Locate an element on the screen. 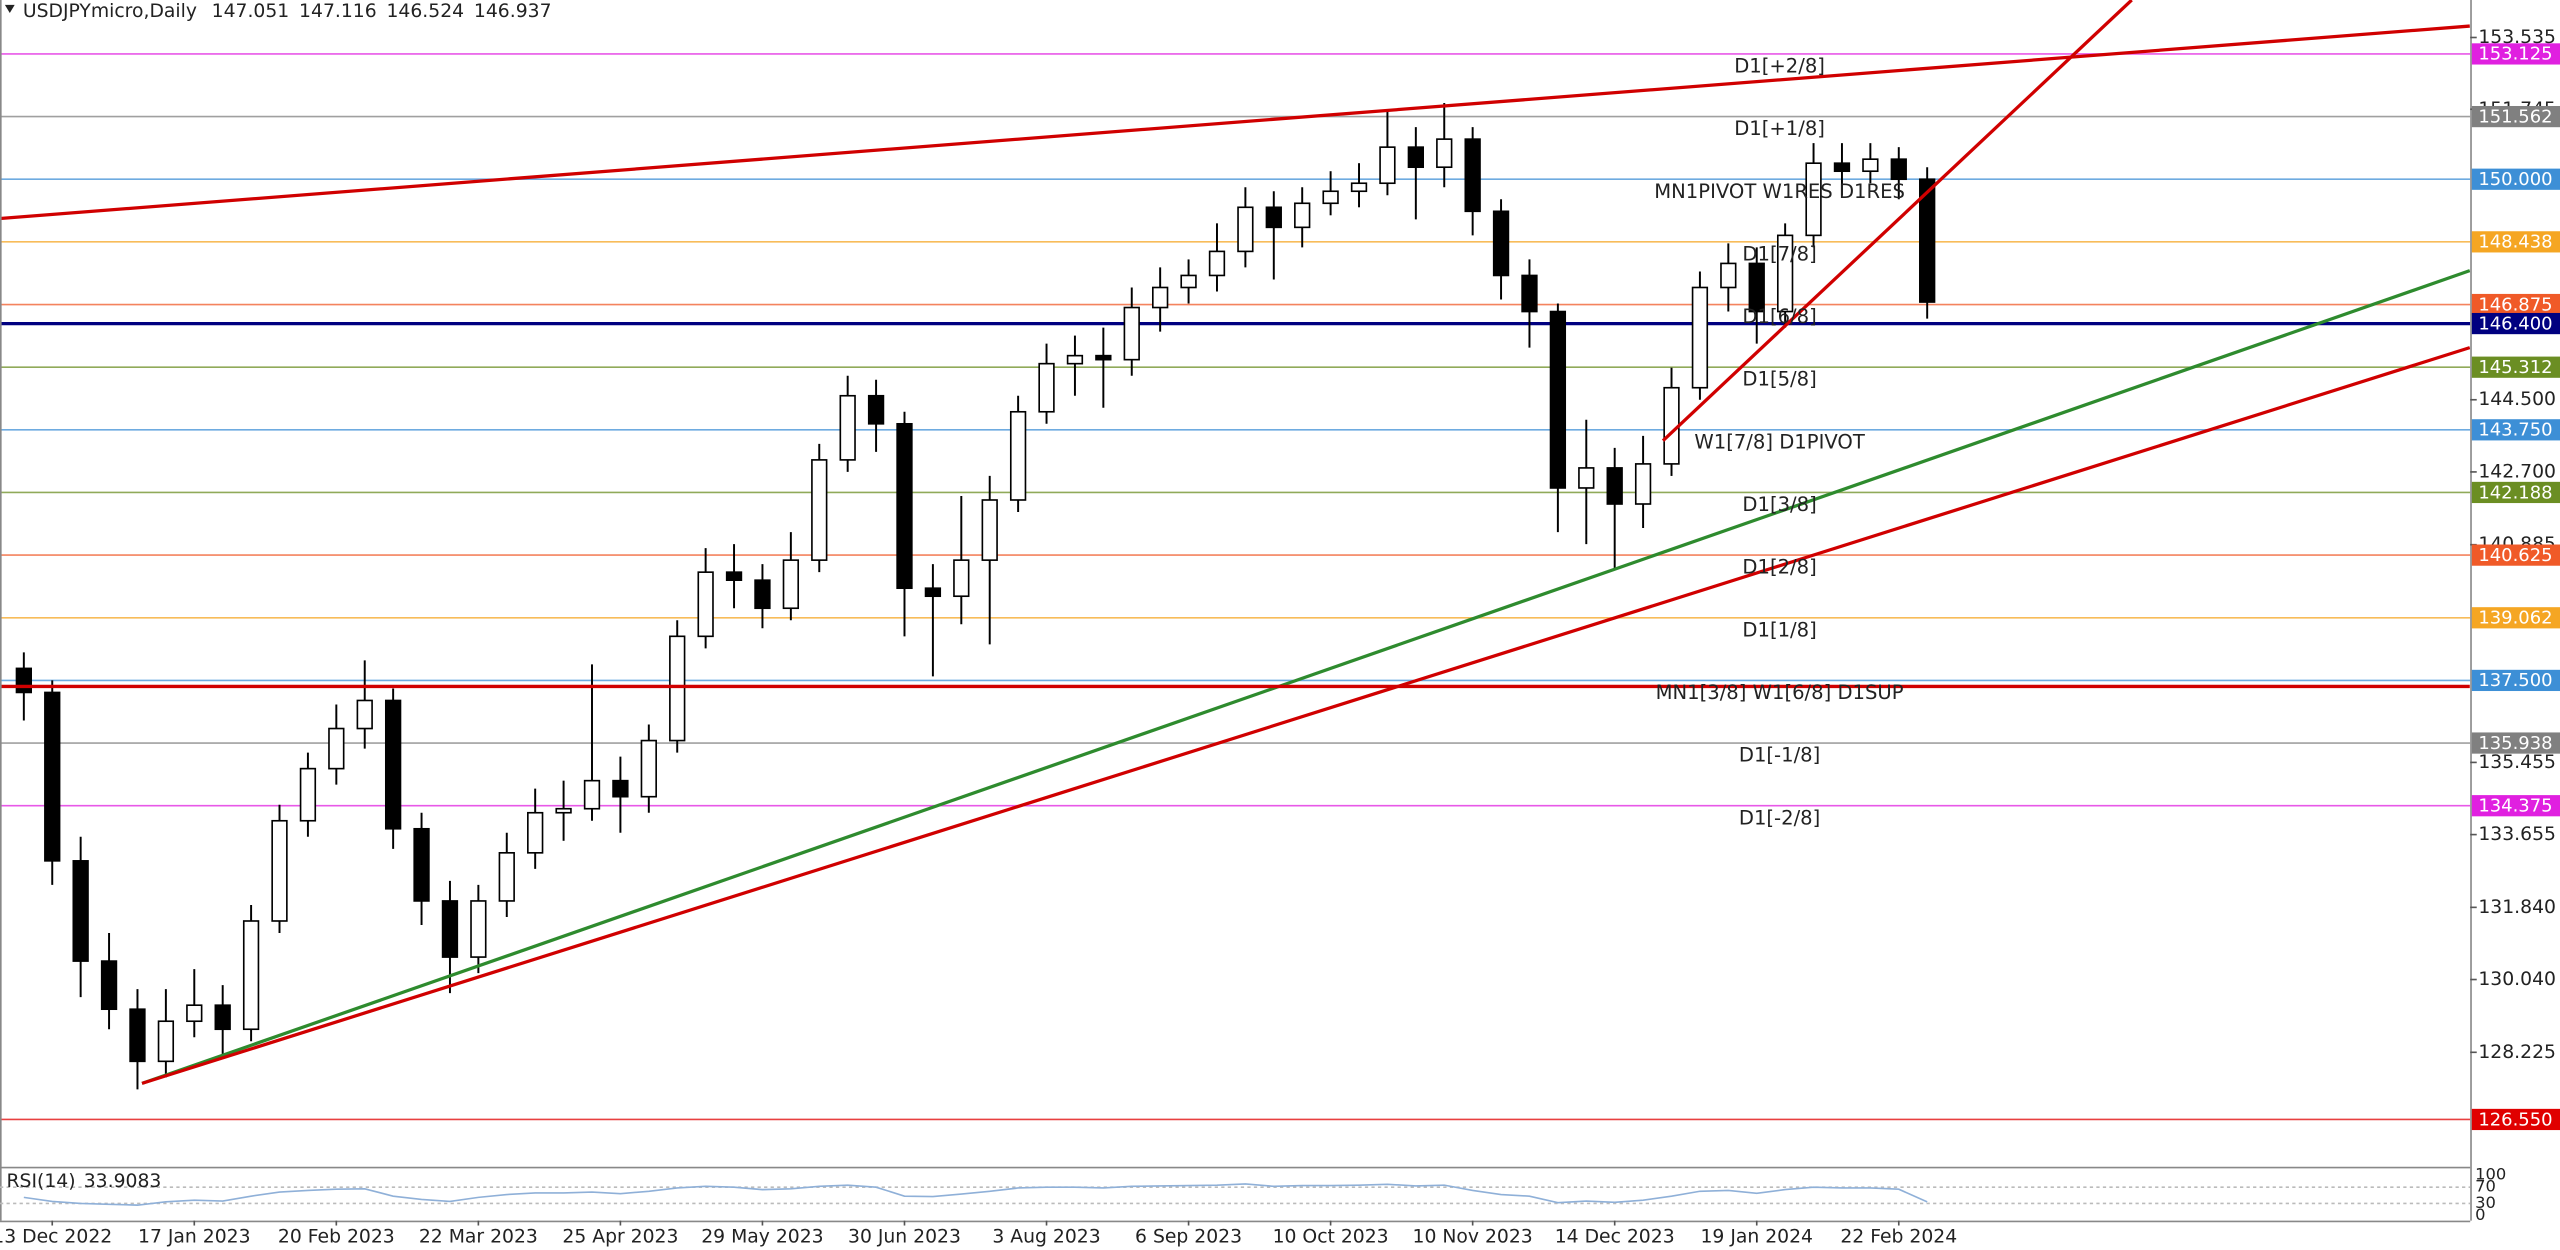 The width and height of the screenshot is (2560, 1250). price-tag-label: 140.625 is located at coordinates (2515, 555).